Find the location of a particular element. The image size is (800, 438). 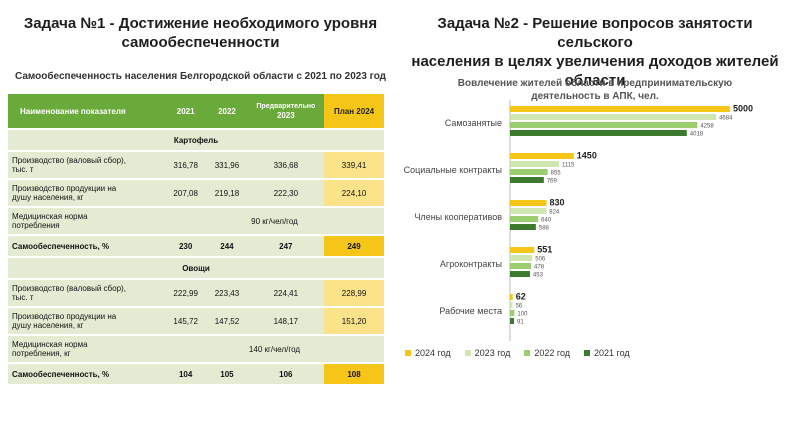

header-prelim: Предварительно 2023 is located at coordinates (286, 111).